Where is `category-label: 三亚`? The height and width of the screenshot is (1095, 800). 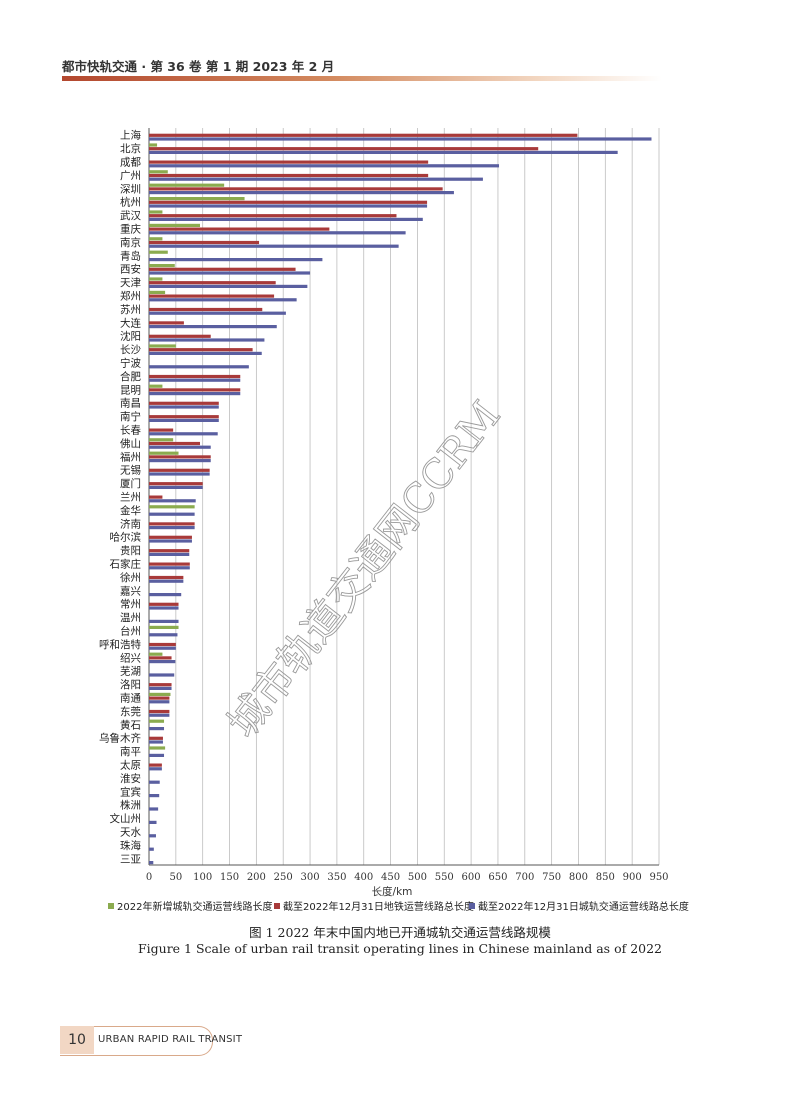 category-label: 三亚 is located at coordinates (130, 859).